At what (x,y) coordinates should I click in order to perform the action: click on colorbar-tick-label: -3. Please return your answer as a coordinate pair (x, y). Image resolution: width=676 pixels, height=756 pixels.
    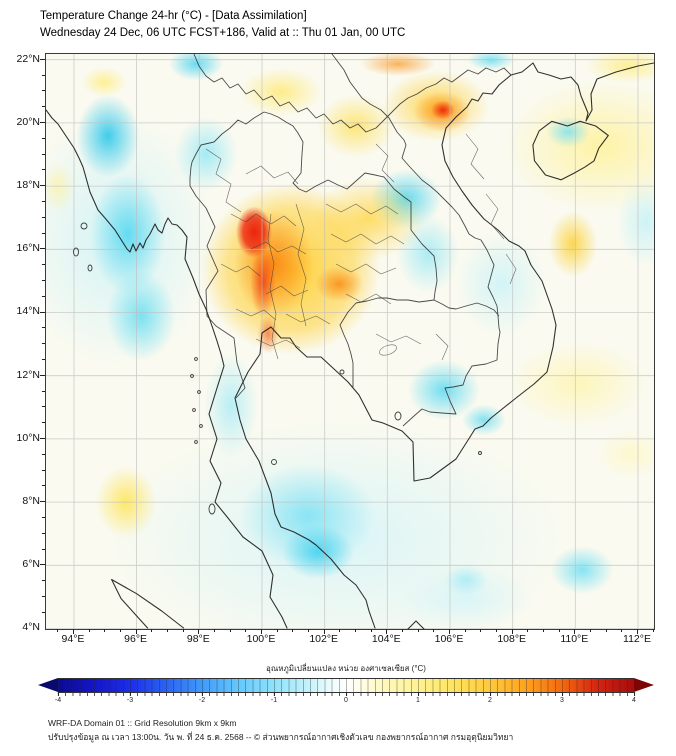
    Looking at the image, I should click on (130, 698).